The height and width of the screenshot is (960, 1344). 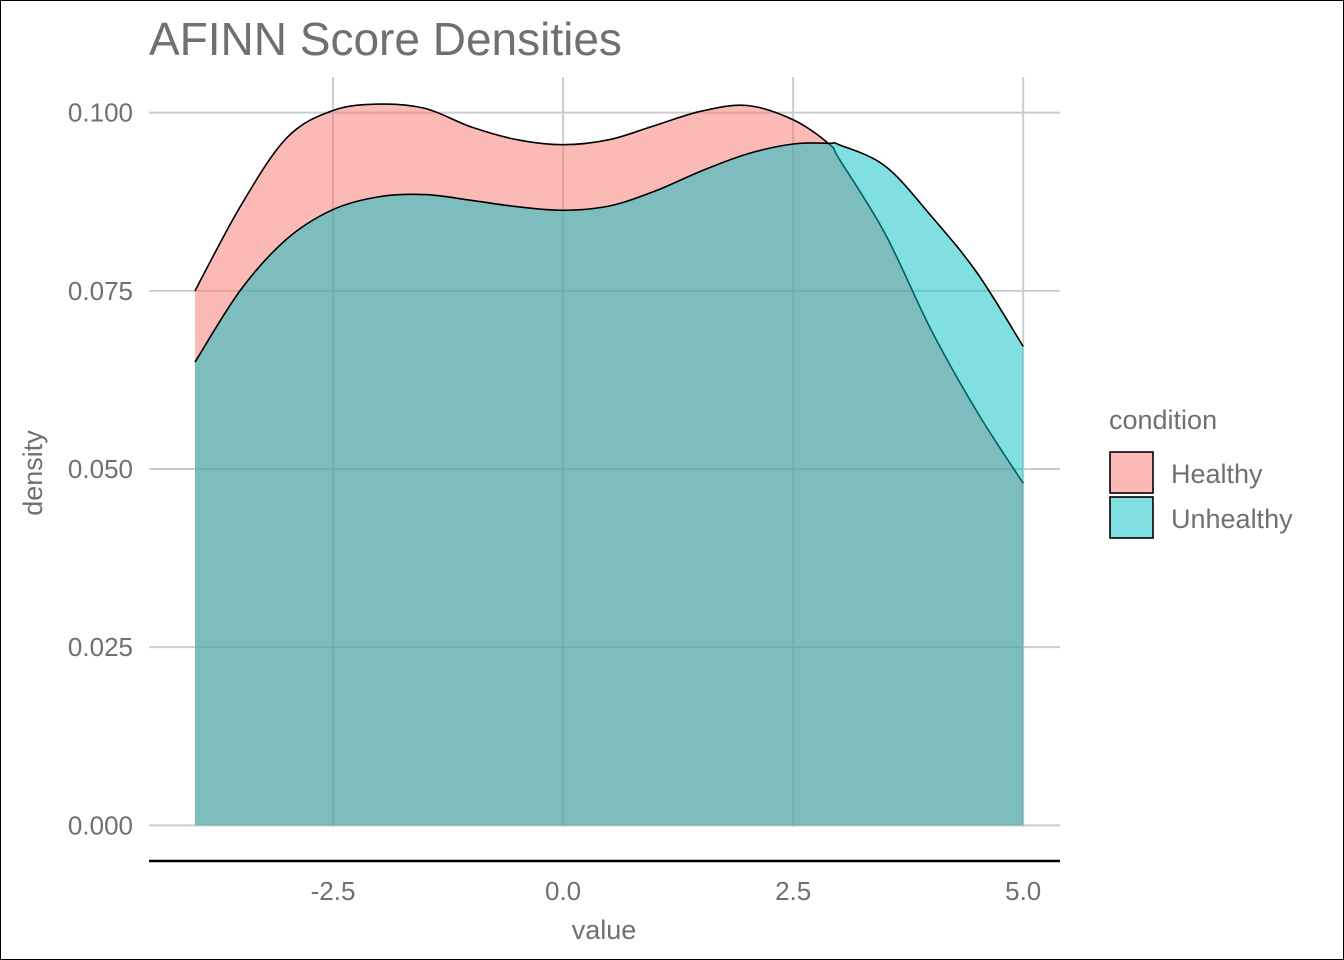 What do you see at coordinates (333, 891) in the screenshot?
I see `x-tick-label: -2.5` at bounding box center [333, 891].